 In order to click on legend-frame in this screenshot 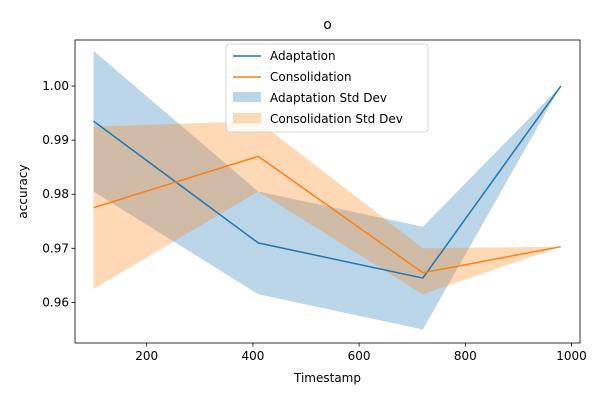, I will do `click(327, 88)`.